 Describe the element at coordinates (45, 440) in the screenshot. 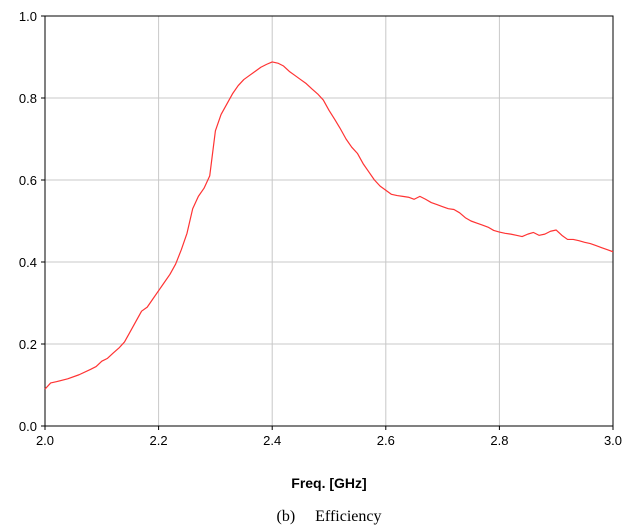

I see `x-tick-label-0: 2.0` at that location.